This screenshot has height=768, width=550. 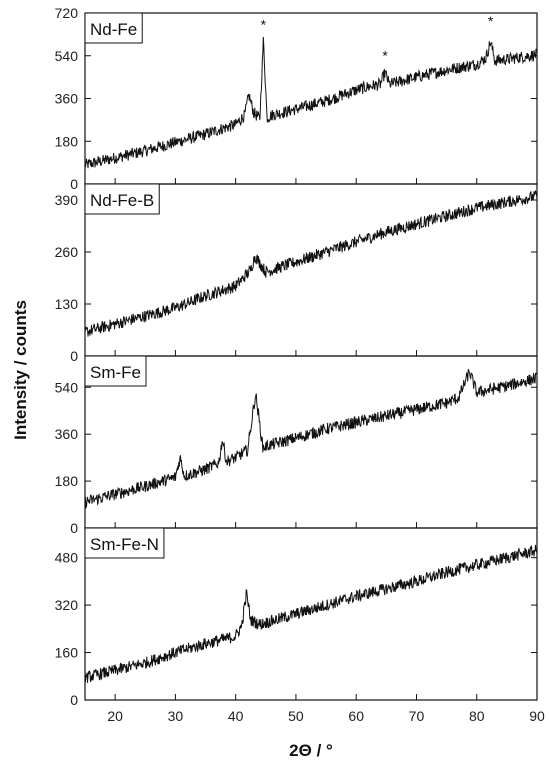 I want to click on x-tick-label: 30, so click(x=176, y=716).